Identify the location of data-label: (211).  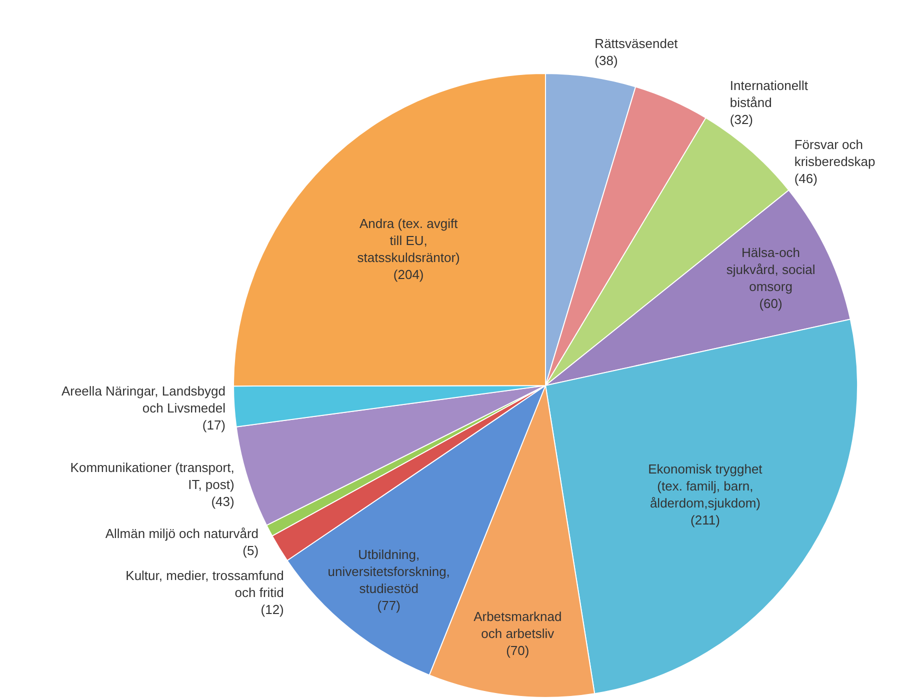
(705, 520).